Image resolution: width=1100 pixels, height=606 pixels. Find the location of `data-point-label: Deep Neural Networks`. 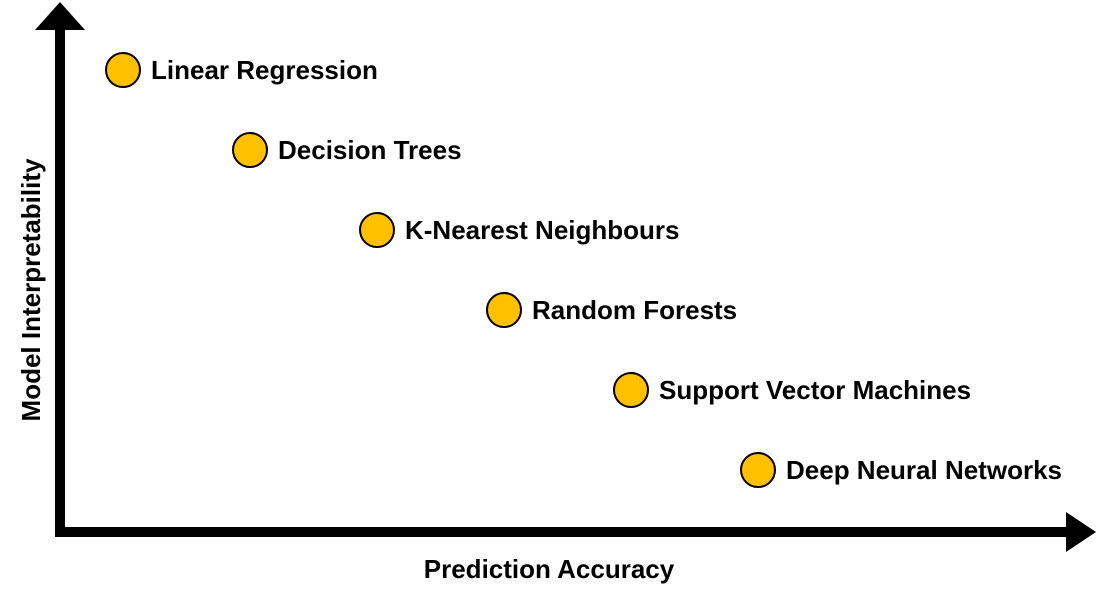

data-point-label: Deep Neural Networks is located at coordinates (924, 470).